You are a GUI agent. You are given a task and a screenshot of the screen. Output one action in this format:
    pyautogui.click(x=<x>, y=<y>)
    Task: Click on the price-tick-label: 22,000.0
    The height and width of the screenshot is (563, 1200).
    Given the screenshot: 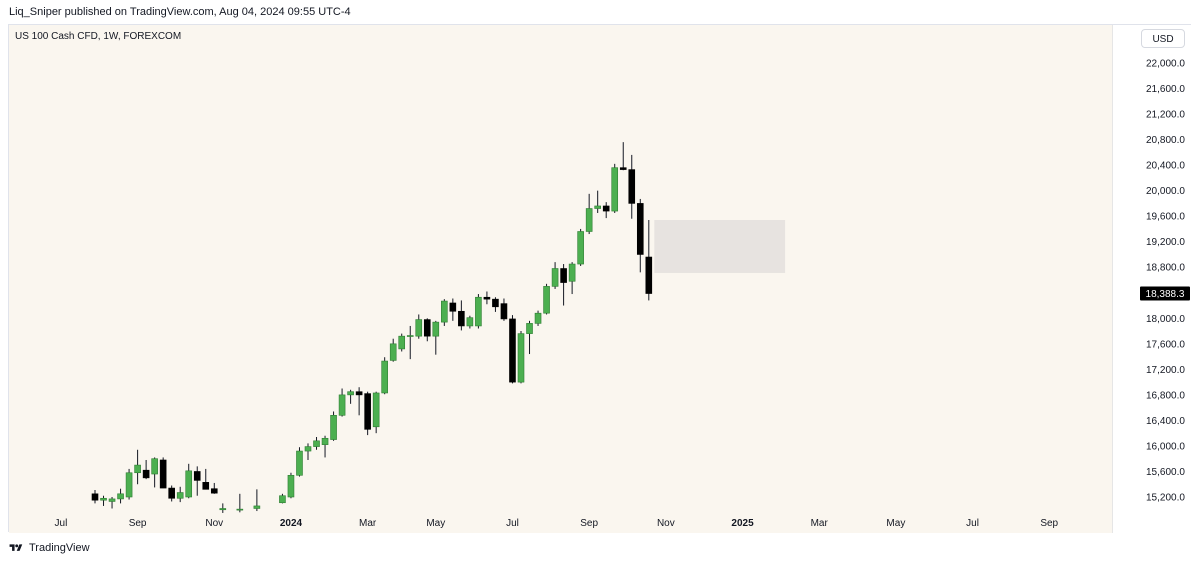 What is the action you would take?
    pyautogui.click(x=1165, y=64)
    